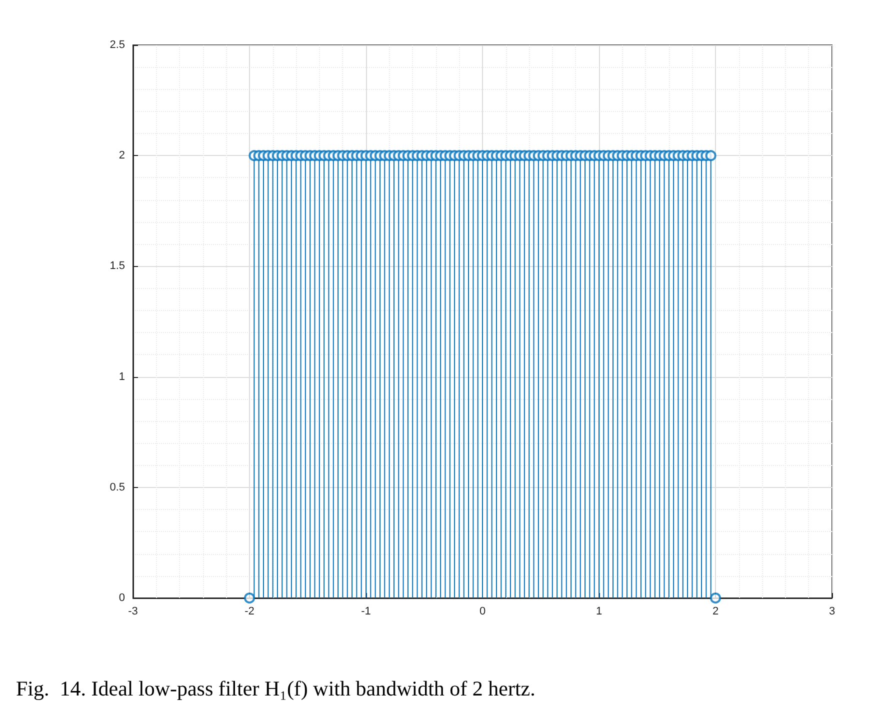  Describe the element at coordinates (133, 612) in the screenshot. I see `x-tick-label: -3` at that location.